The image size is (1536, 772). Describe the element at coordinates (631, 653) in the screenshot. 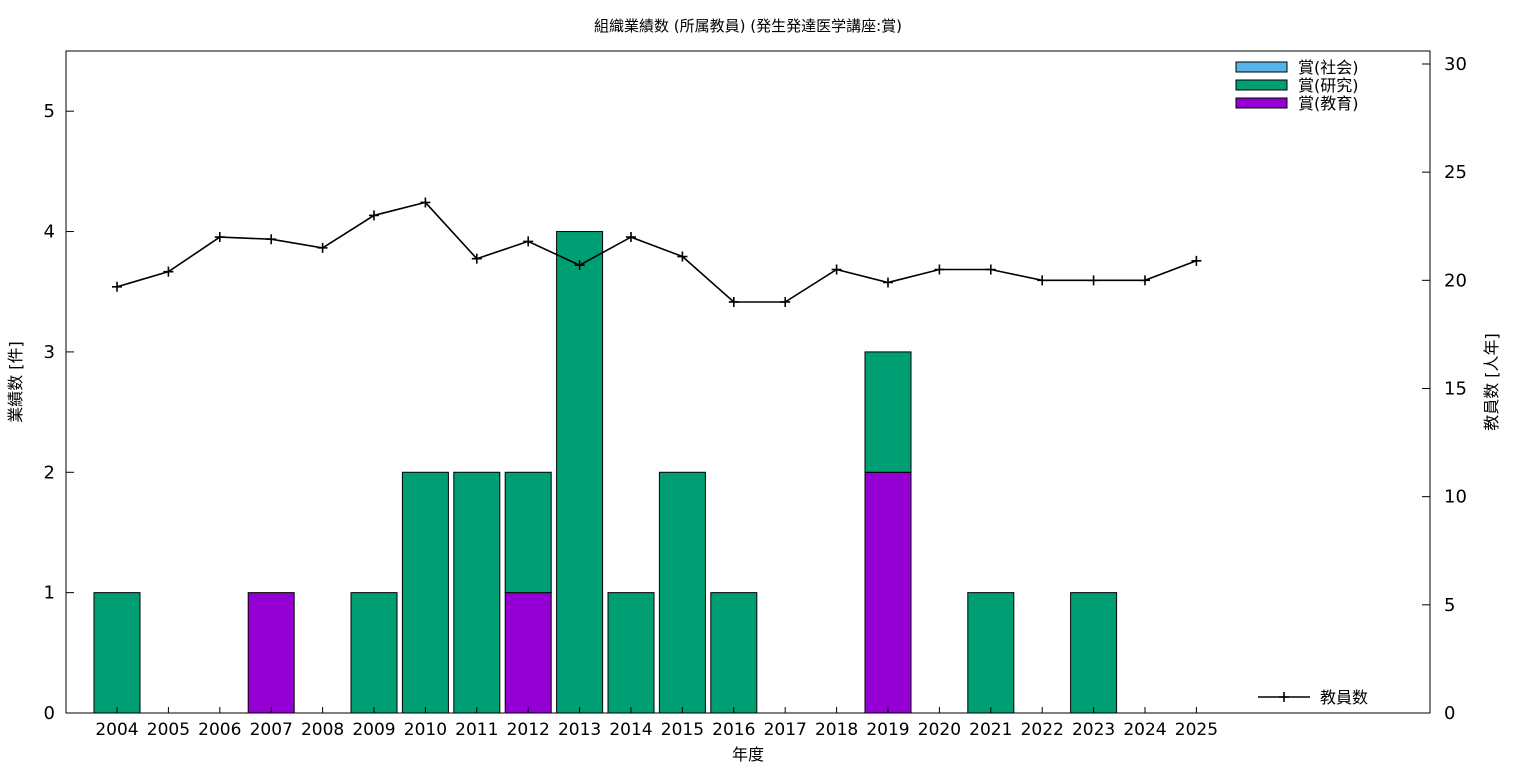

I see `bar-2014-賞(研究)` at that location.